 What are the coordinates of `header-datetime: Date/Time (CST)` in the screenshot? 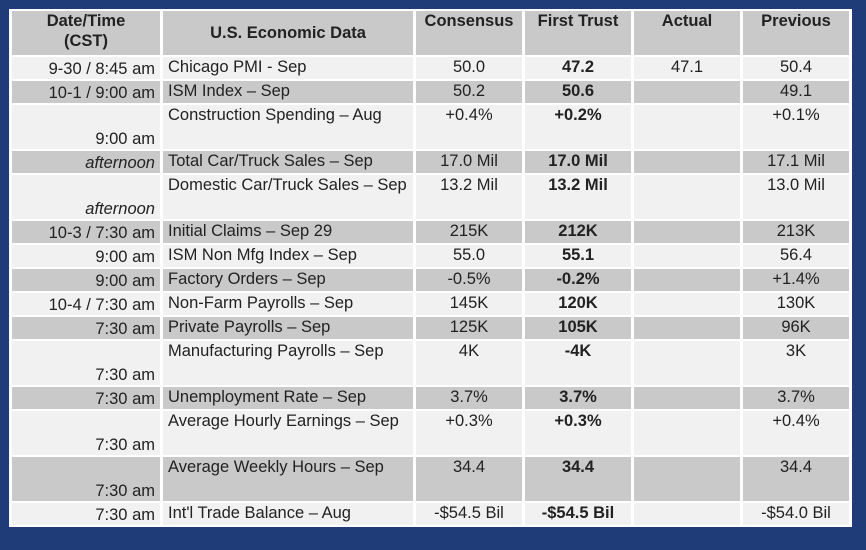 It's located at (86, 33).